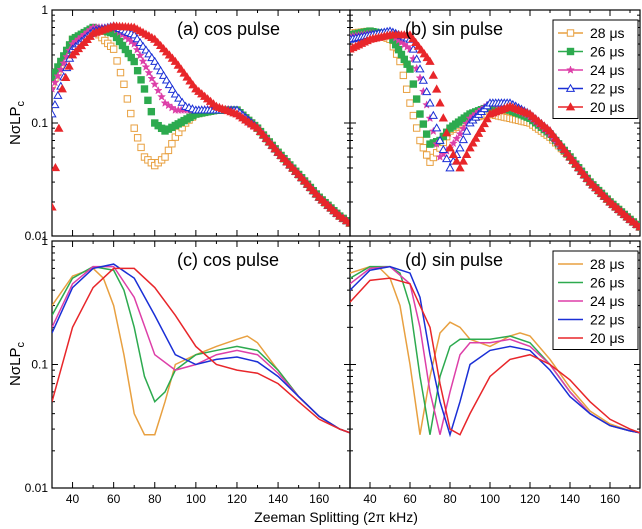 This screenshot has height=529, width=642. Describe the element at coordinates (114, 499) in the screenshot. I see `x-tick-label: 60` at that location.